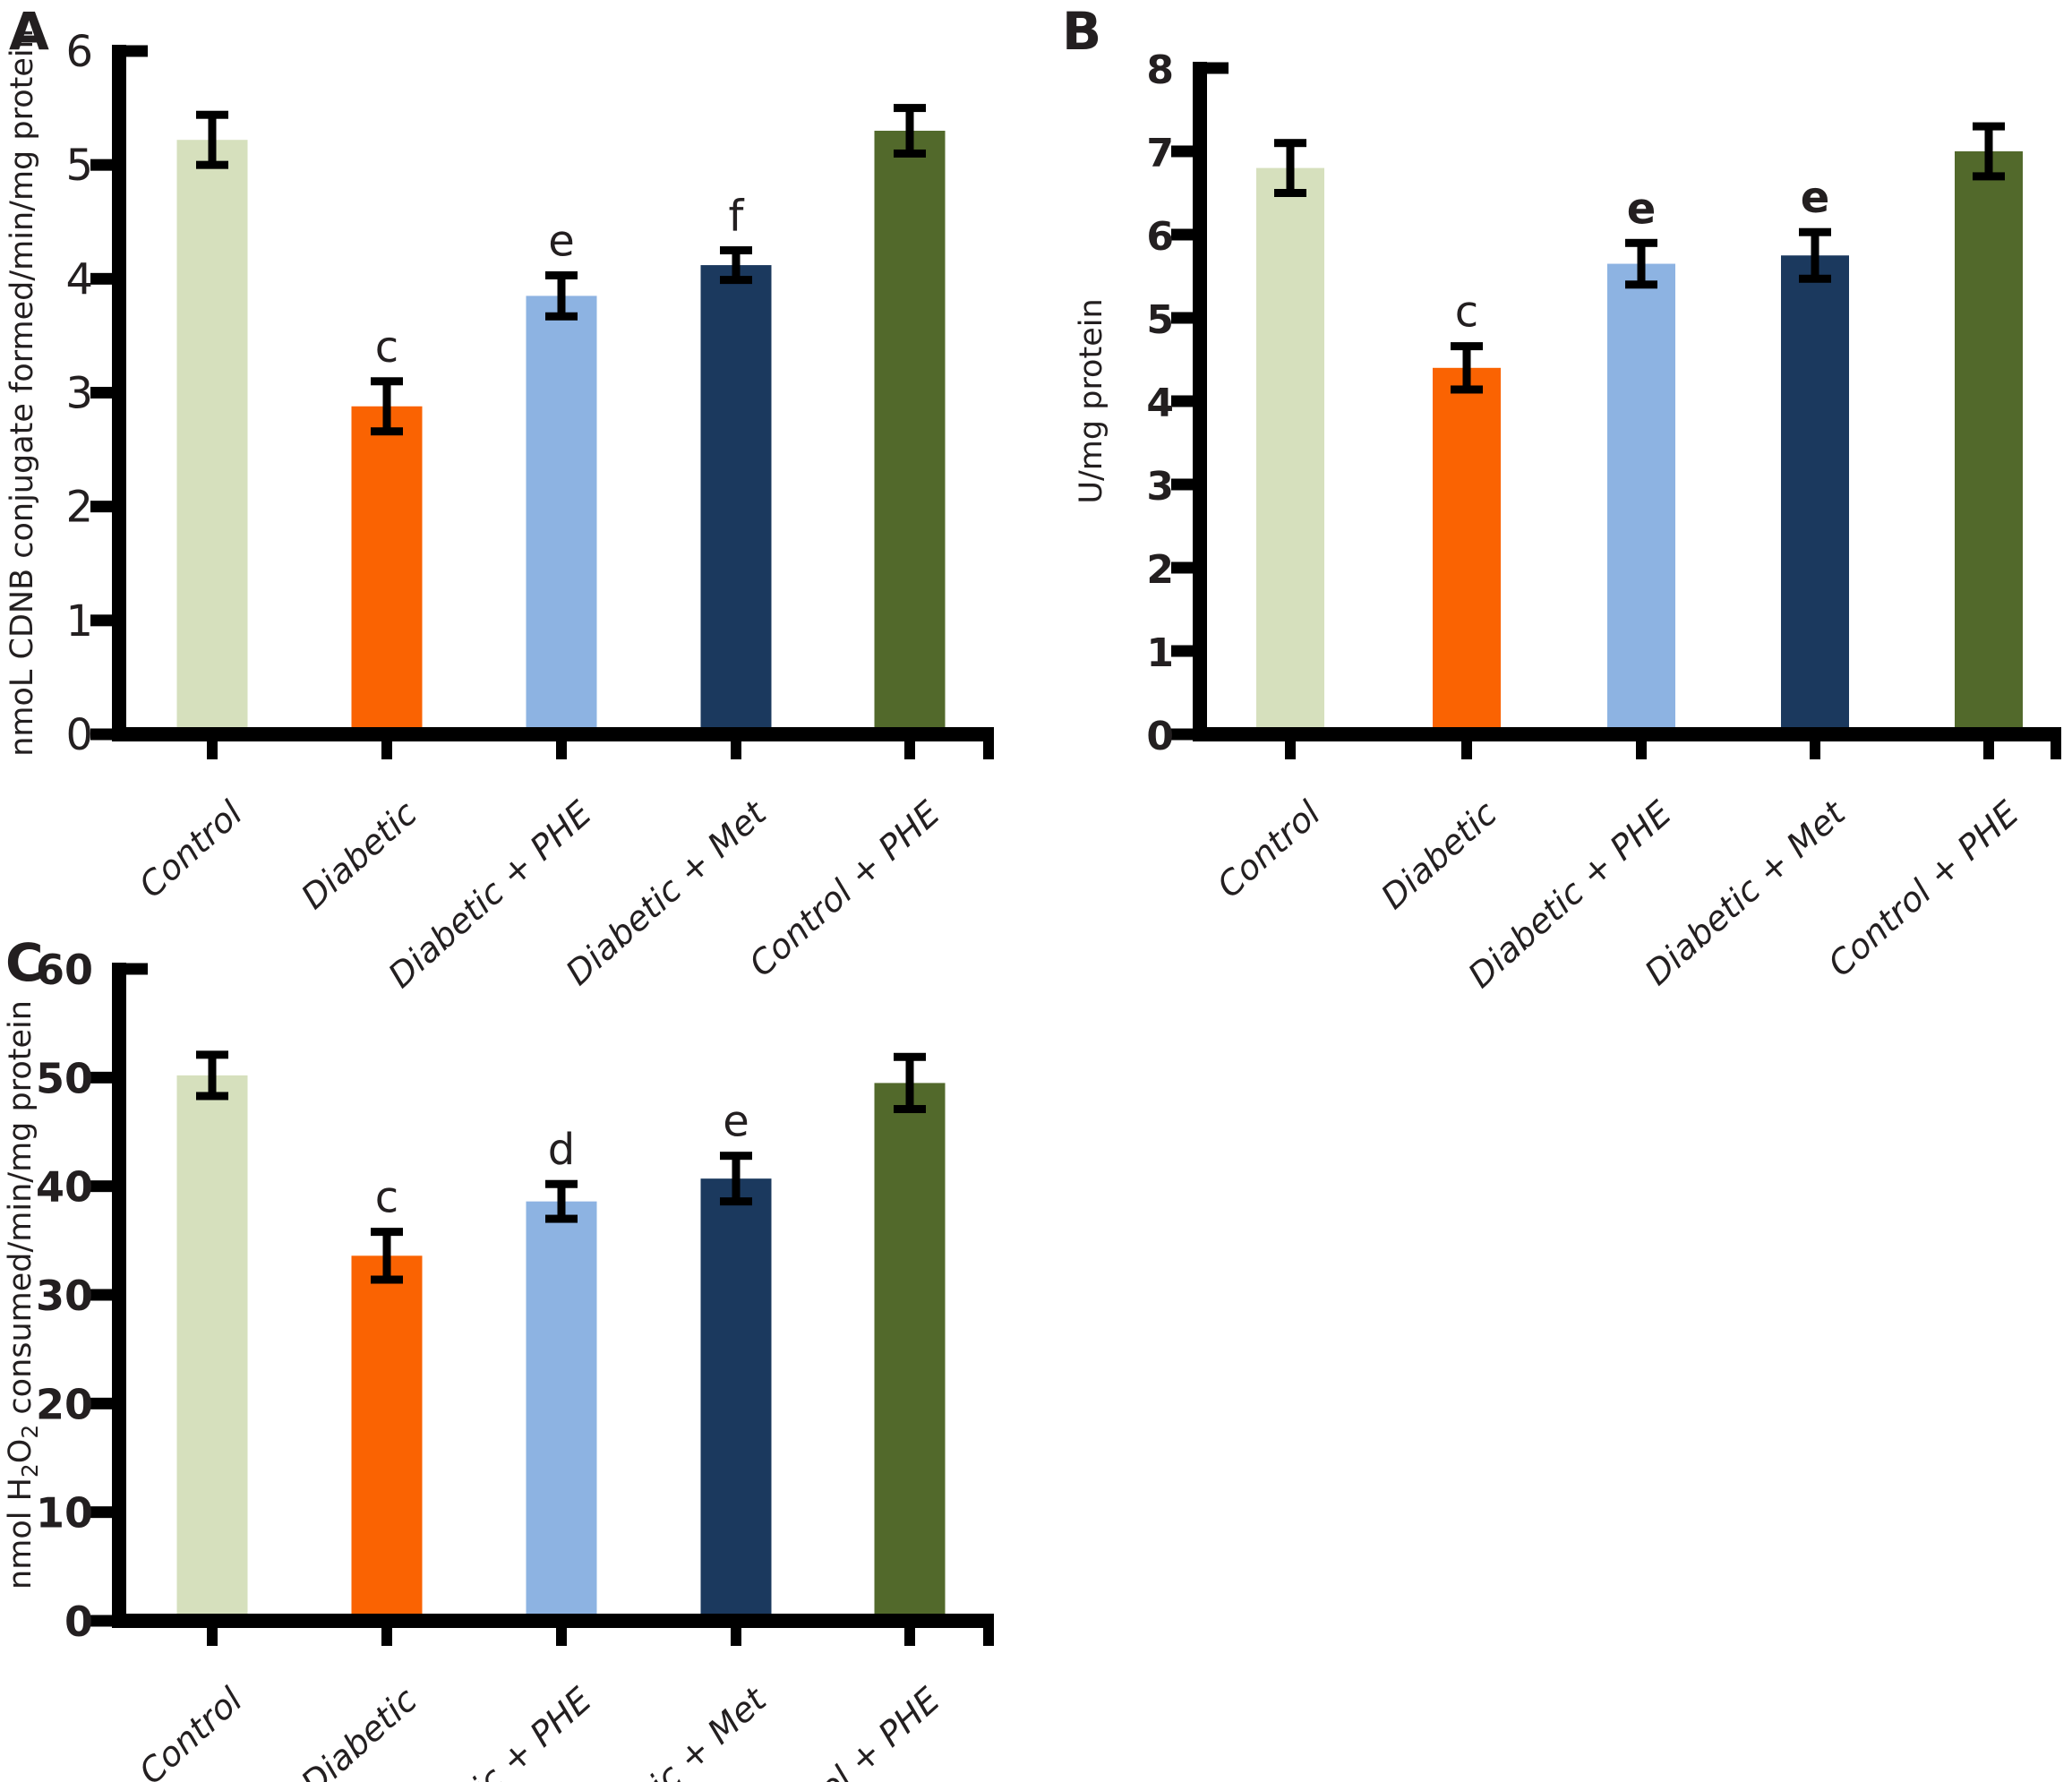 This screenshot has width=2072, height=1782. I want to click on x-category-label-control: Control, so click(1269, 849).